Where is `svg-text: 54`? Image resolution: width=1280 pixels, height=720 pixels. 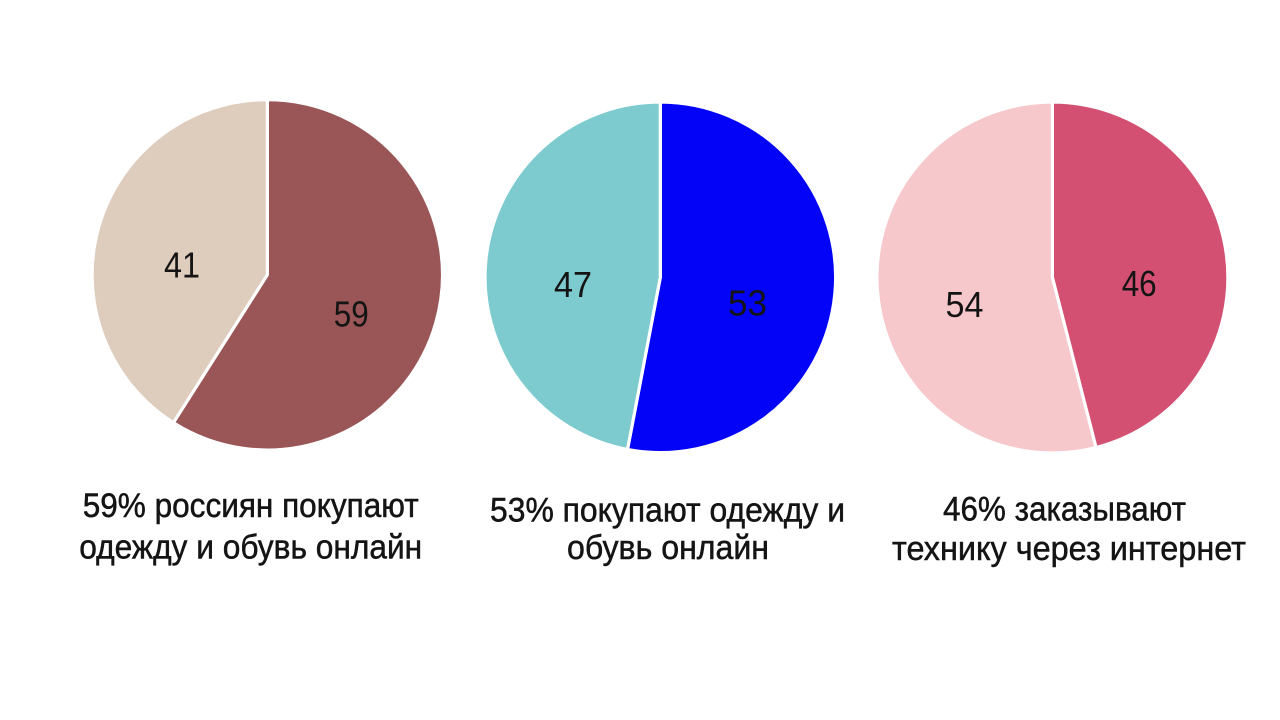
svg-text: 54 is located at coordinates (965, 304).